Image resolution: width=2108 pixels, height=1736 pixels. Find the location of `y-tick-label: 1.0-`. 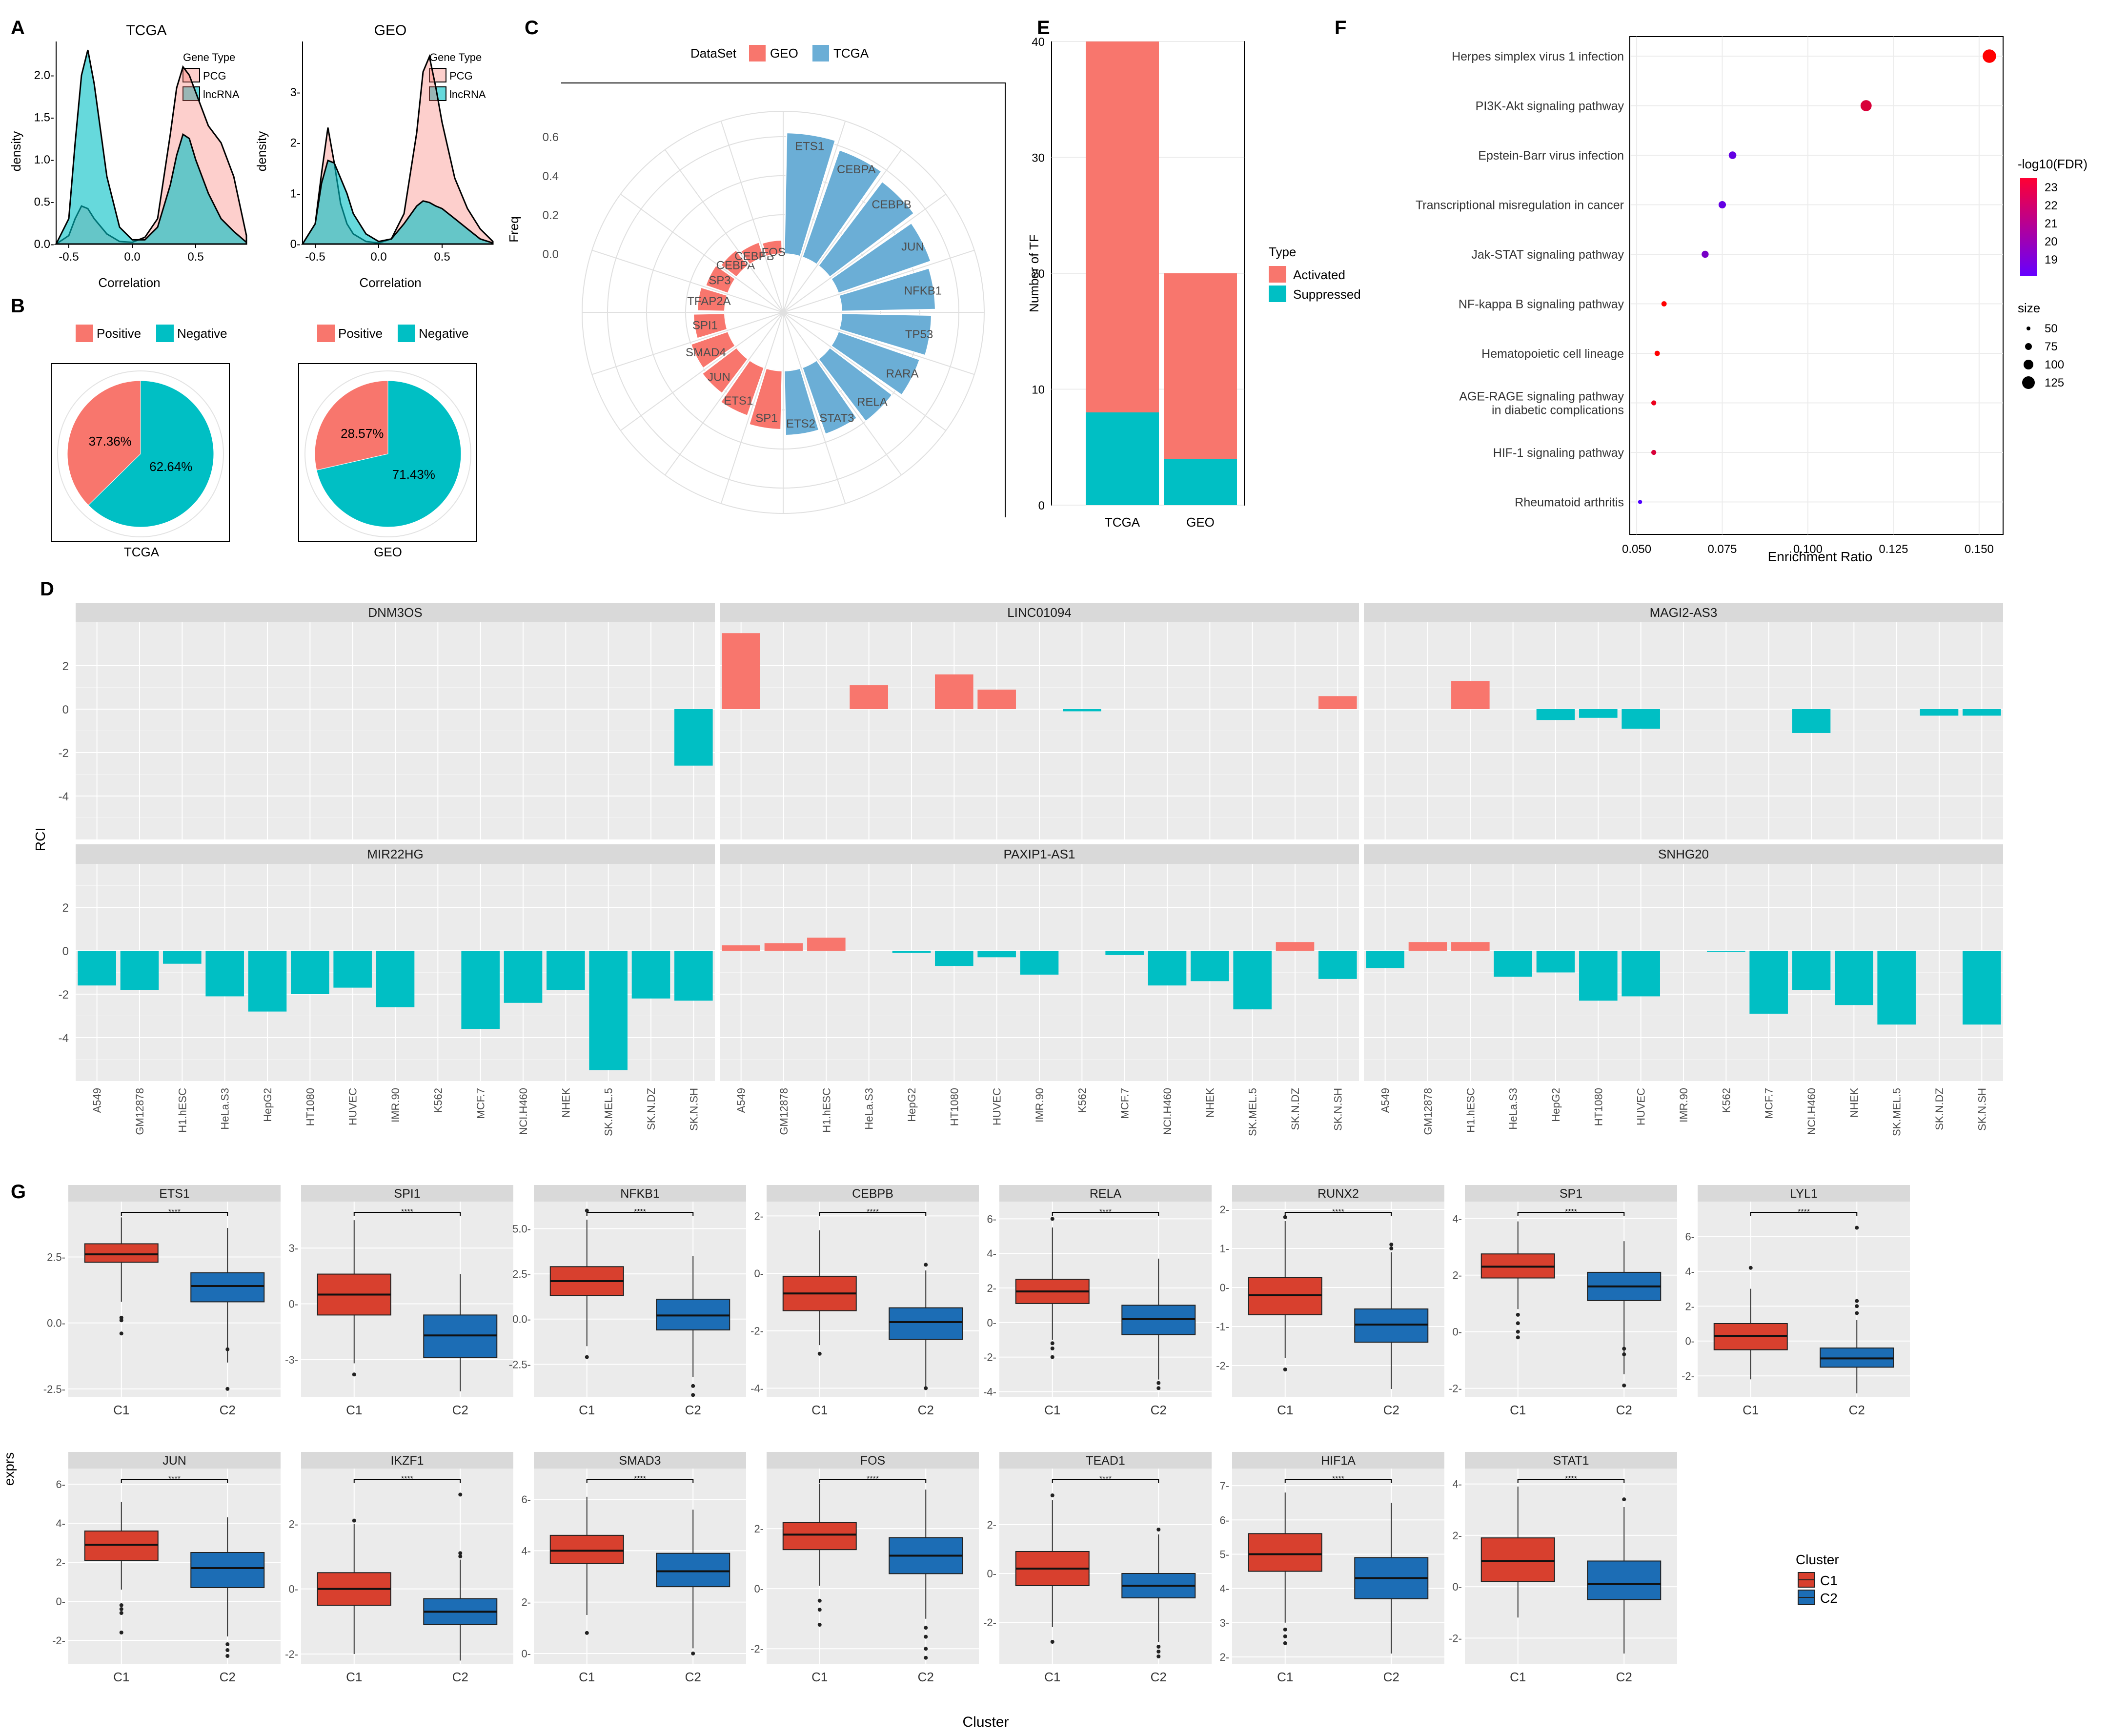

y-tick-label: 1.0- is located at coordinates (44, 159).